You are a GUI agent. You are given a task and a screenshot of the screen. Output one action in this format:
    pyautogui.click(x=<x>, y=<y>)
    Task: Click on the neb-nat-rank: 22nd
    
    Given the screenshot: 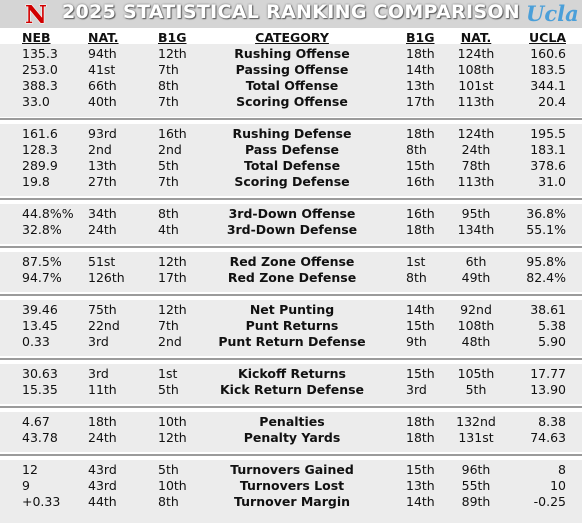 What is the action you would take?
    pyautogui.click(x=104, y=325)
    